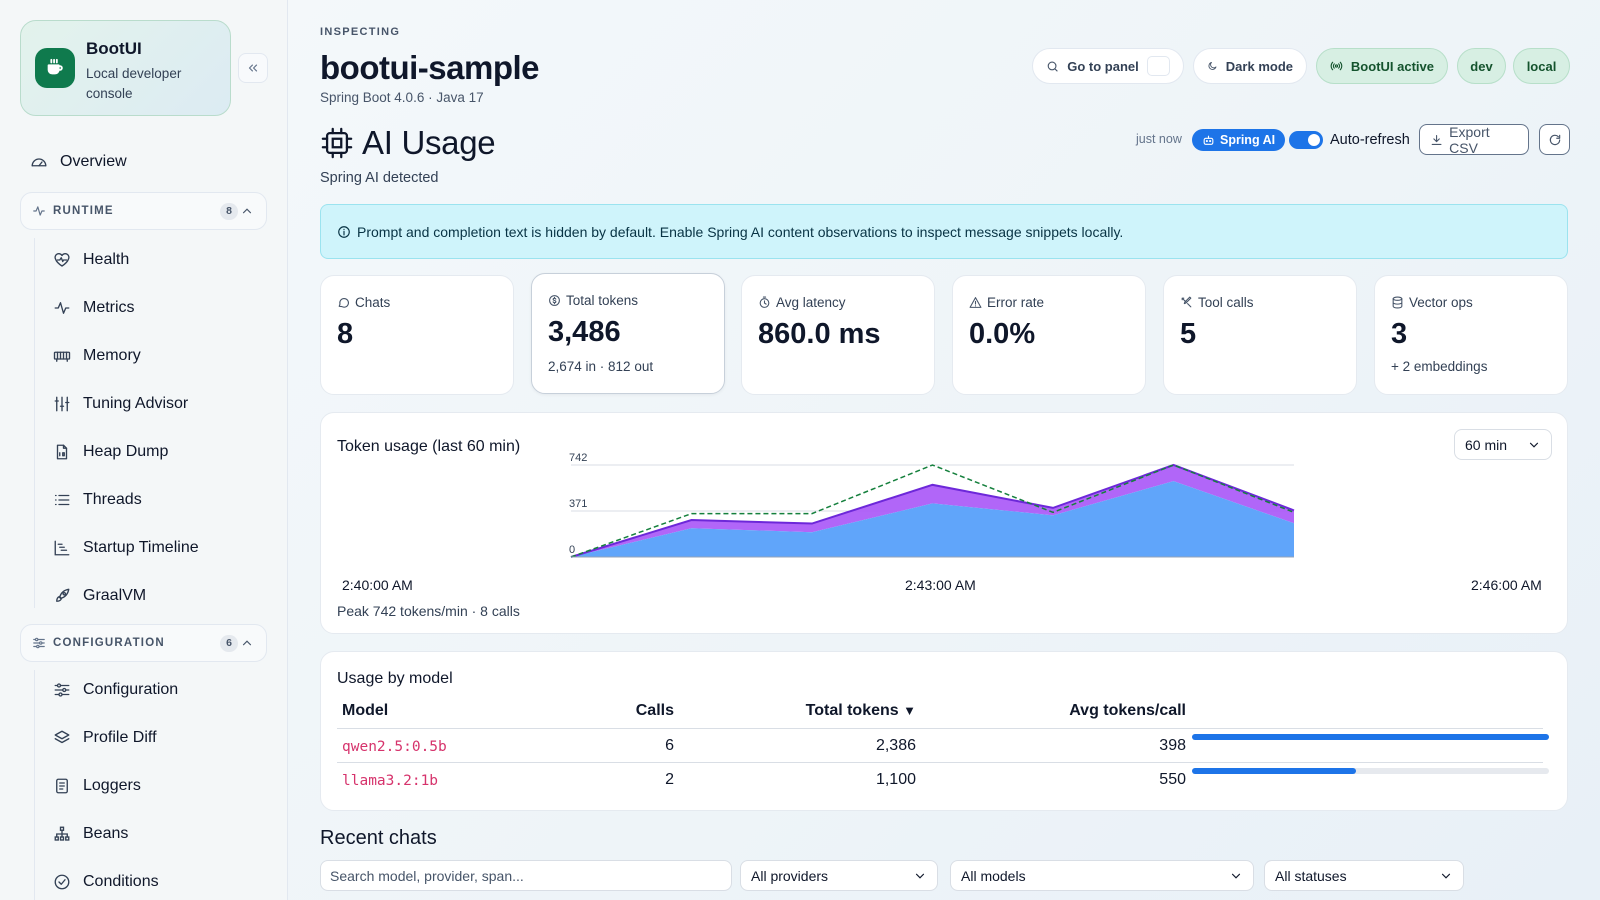  What do you see at coordinates (62, 786) in the screenshot?
I see `notebook-icon` at bounding box center [62, 786].